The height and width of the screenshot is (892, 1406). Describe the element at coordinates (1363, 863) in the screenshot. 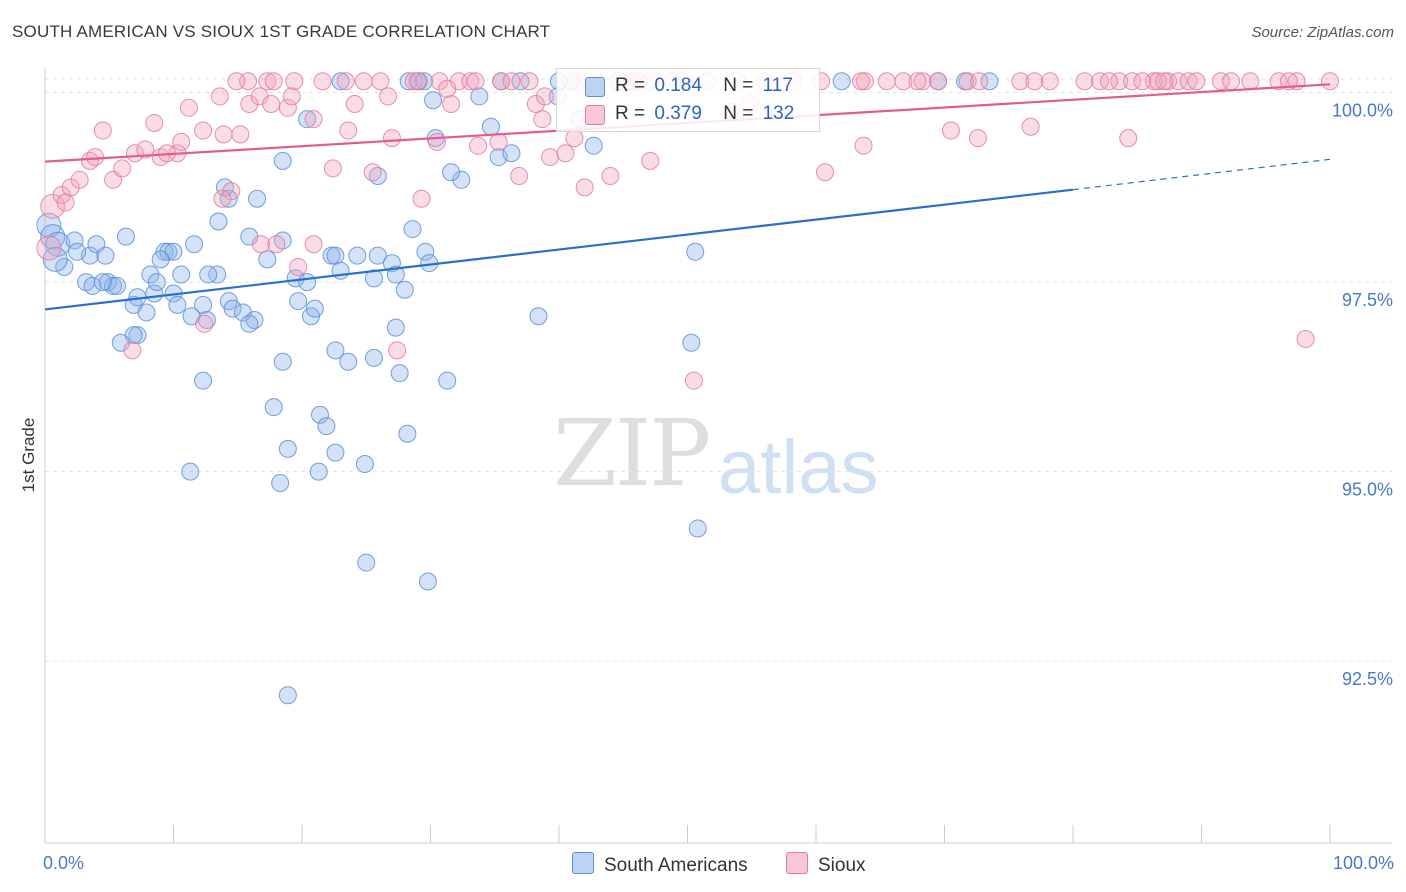

I see `x-tick-label: 100.0%` at that location.